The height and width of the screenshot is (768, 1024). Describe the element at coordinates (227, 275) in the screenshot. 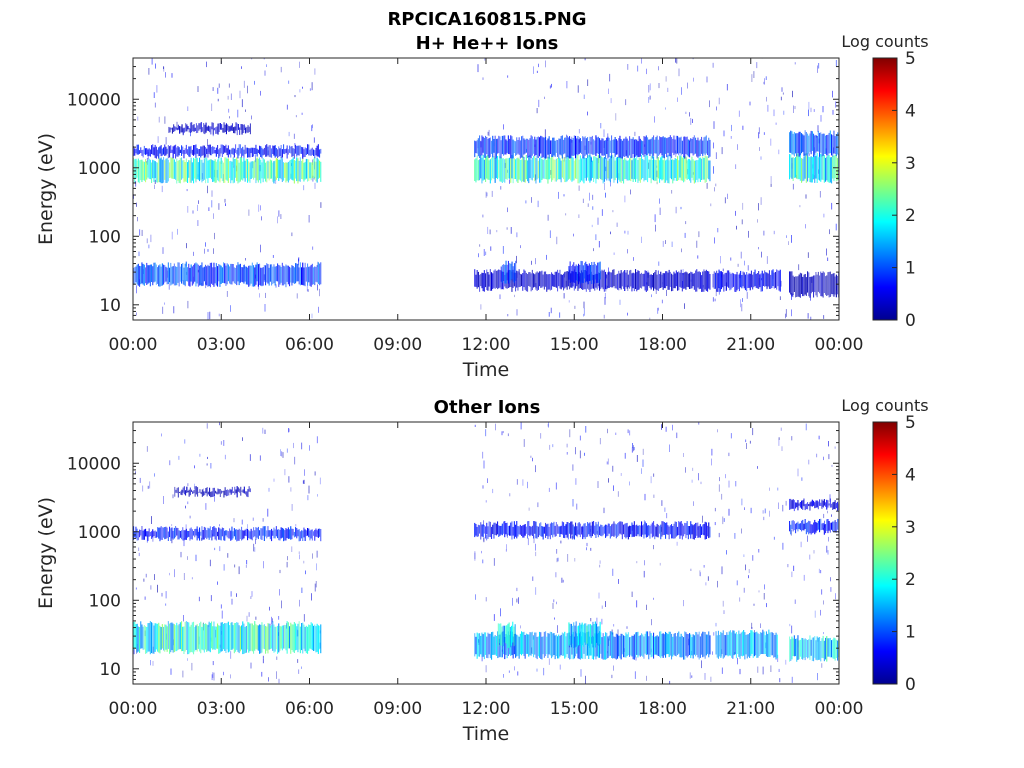

I see `emission-band` at that location.